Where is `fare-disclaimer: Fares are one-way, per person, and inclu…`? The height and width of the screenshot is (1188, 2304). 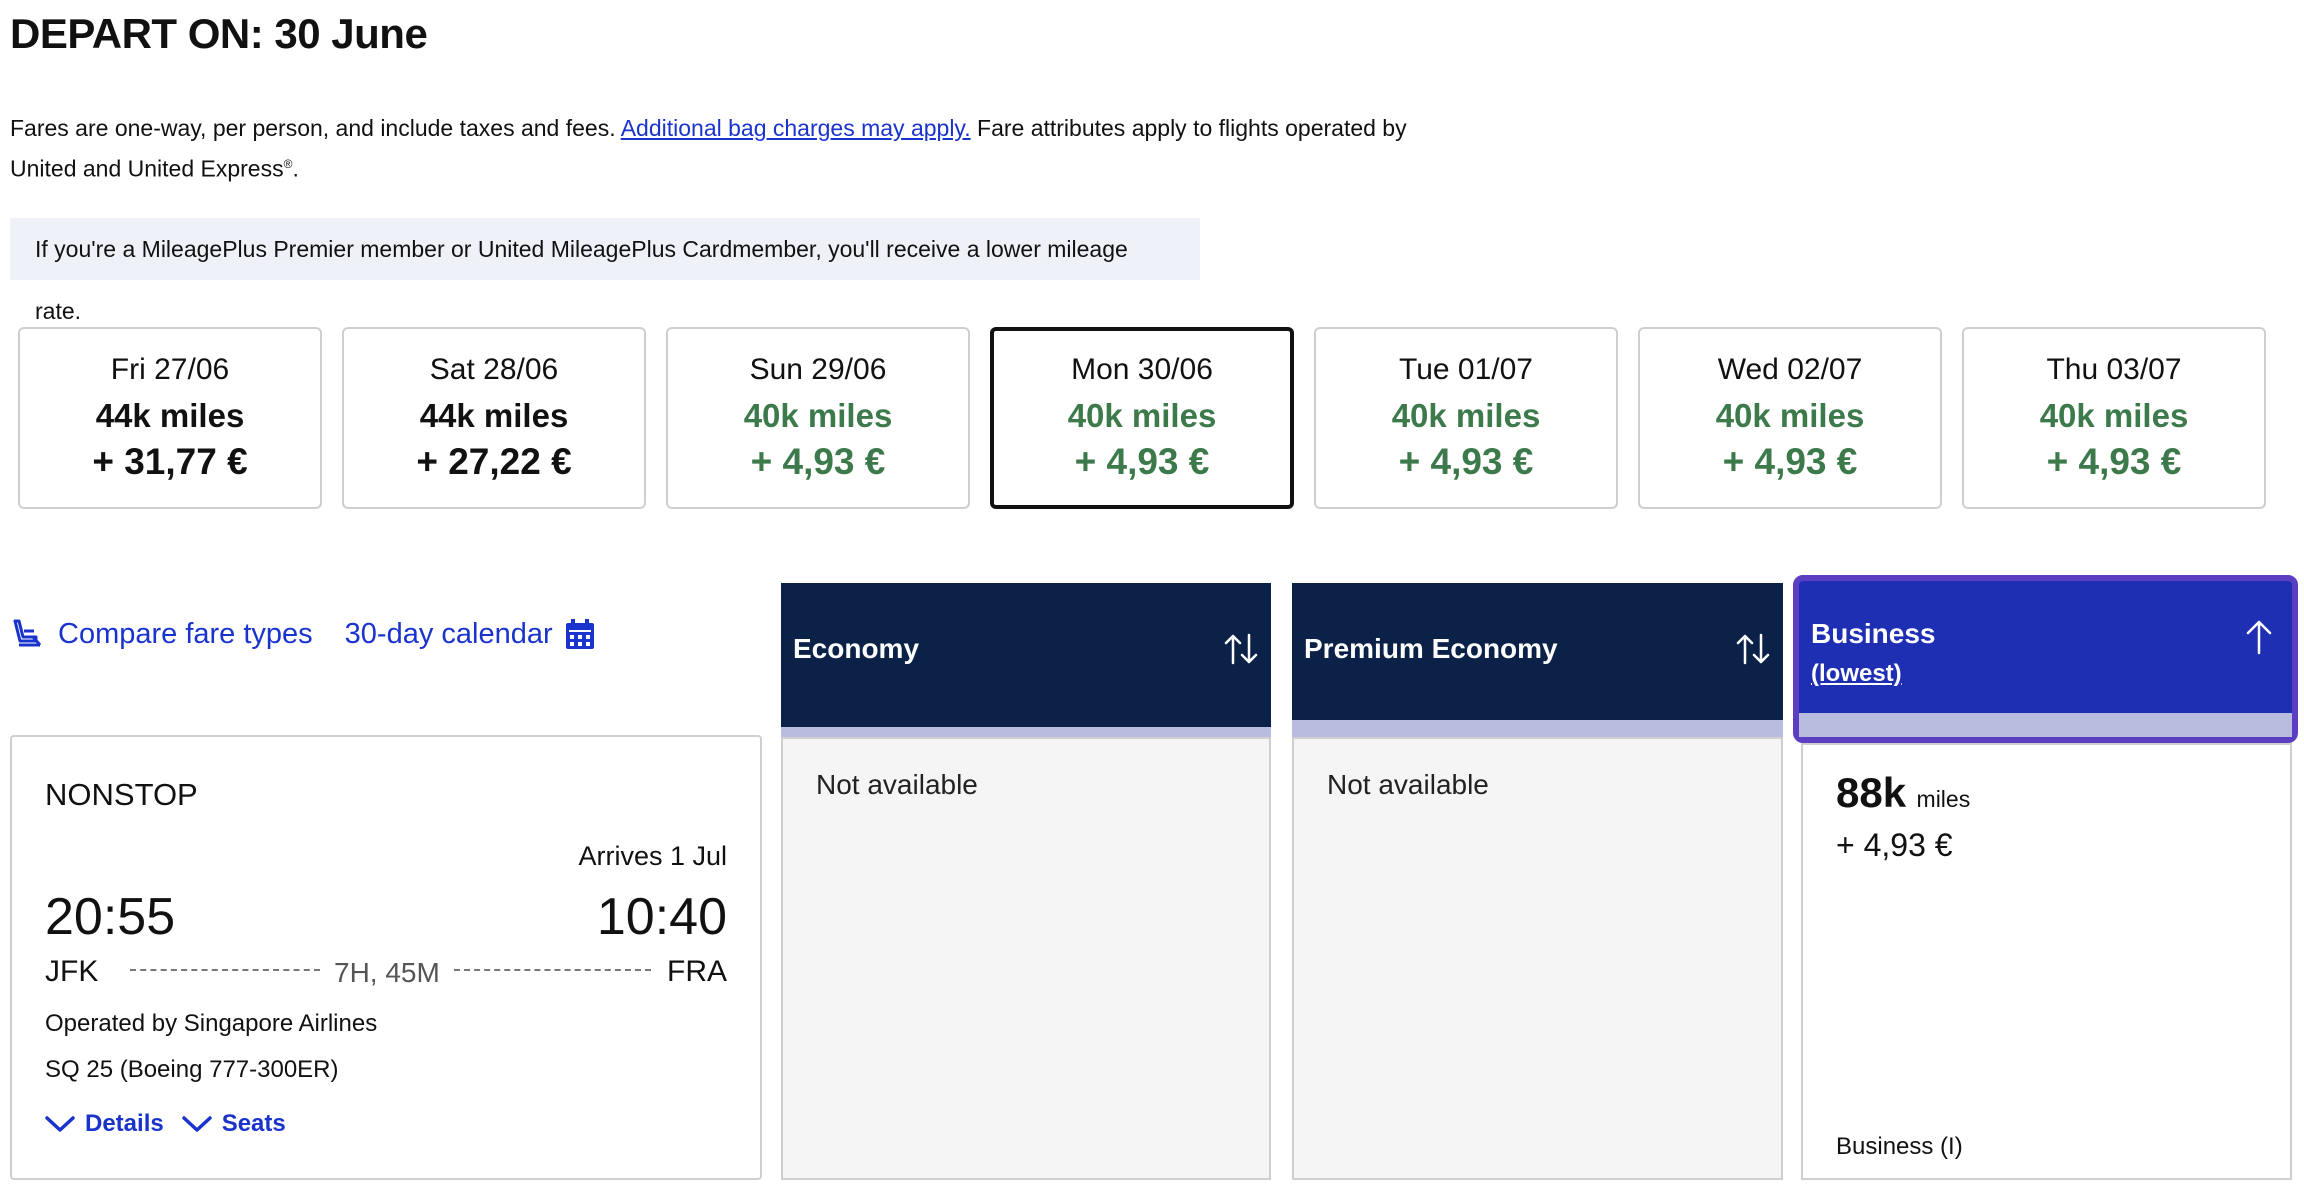
fare-disclaimer: Fares are one-way, per person, and inclu… is located at coordinates (735, 148).